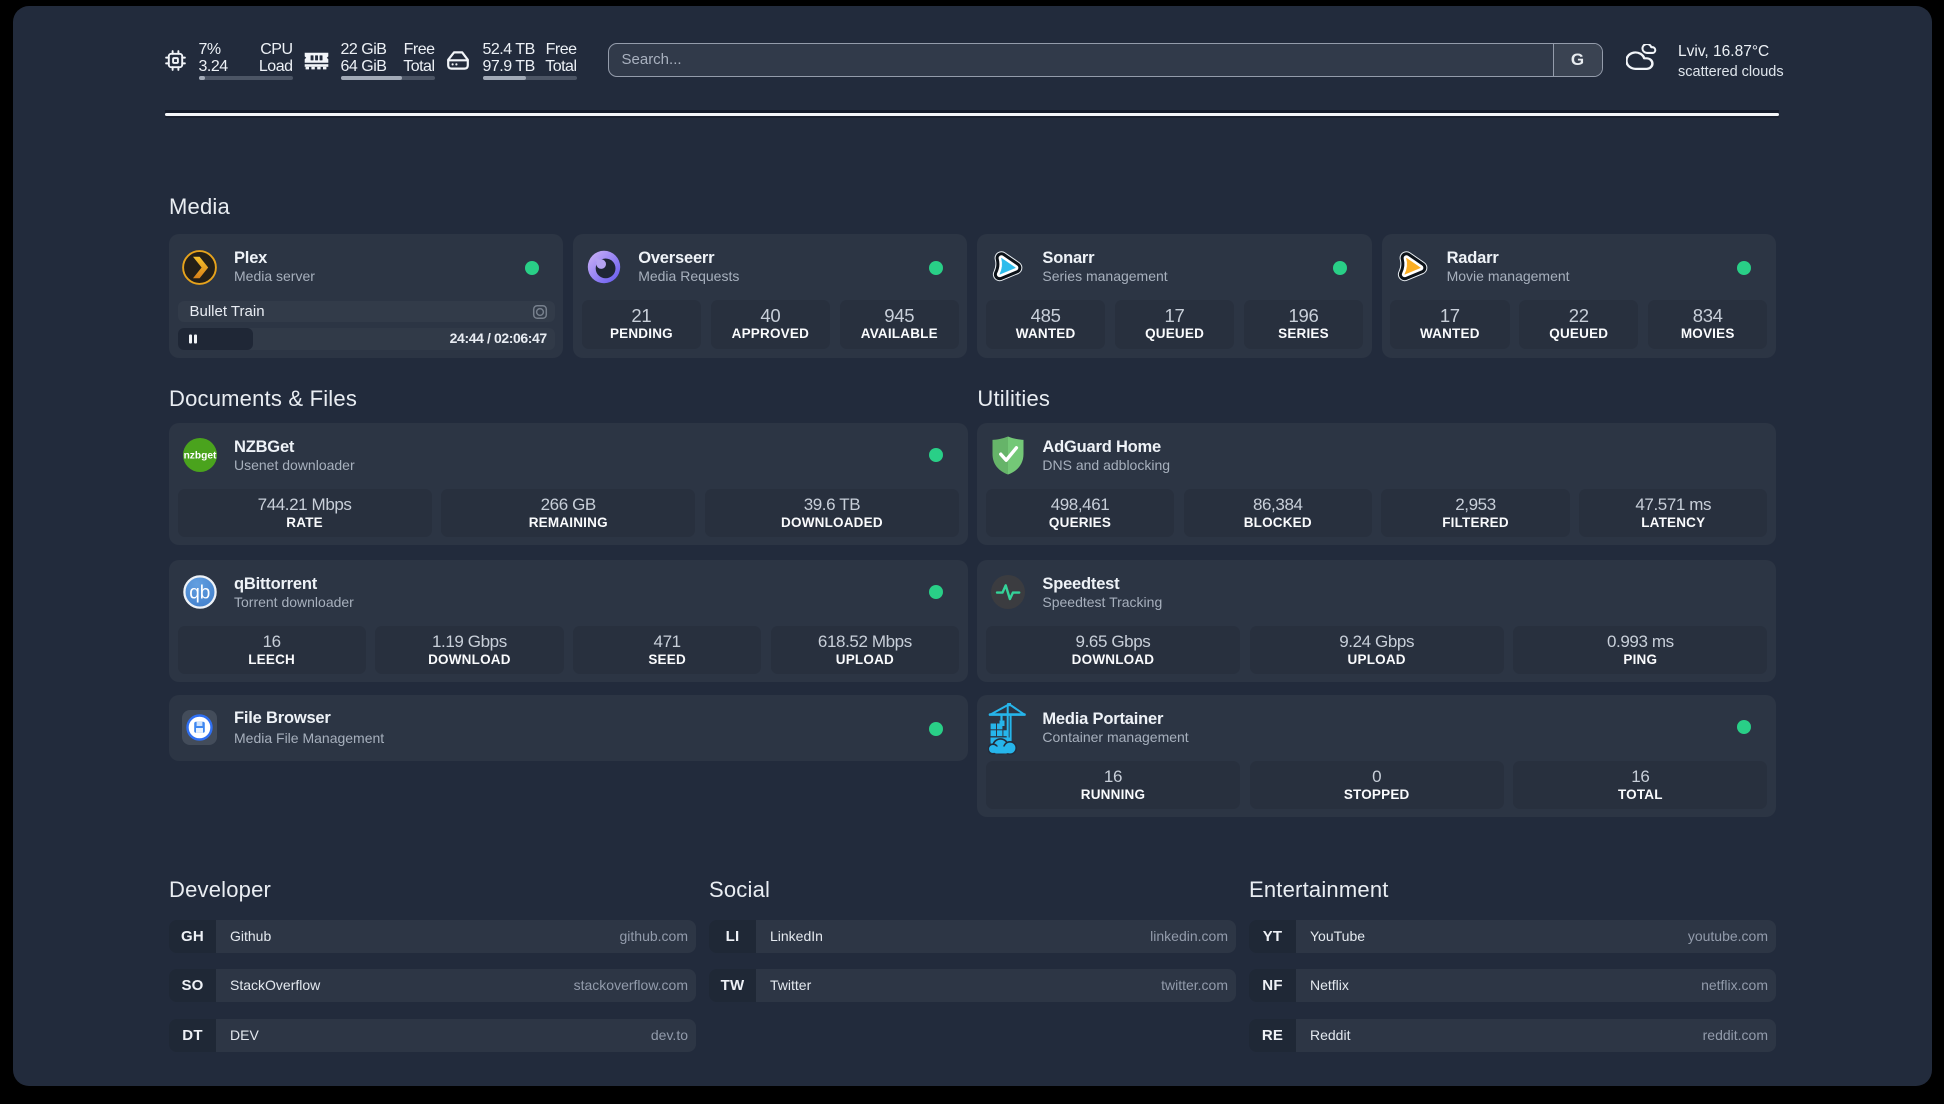  What do you see at coordinates (200, 456) in the screenshot?
I see `svg-text: nzbget` at bounding box center [200, 456].